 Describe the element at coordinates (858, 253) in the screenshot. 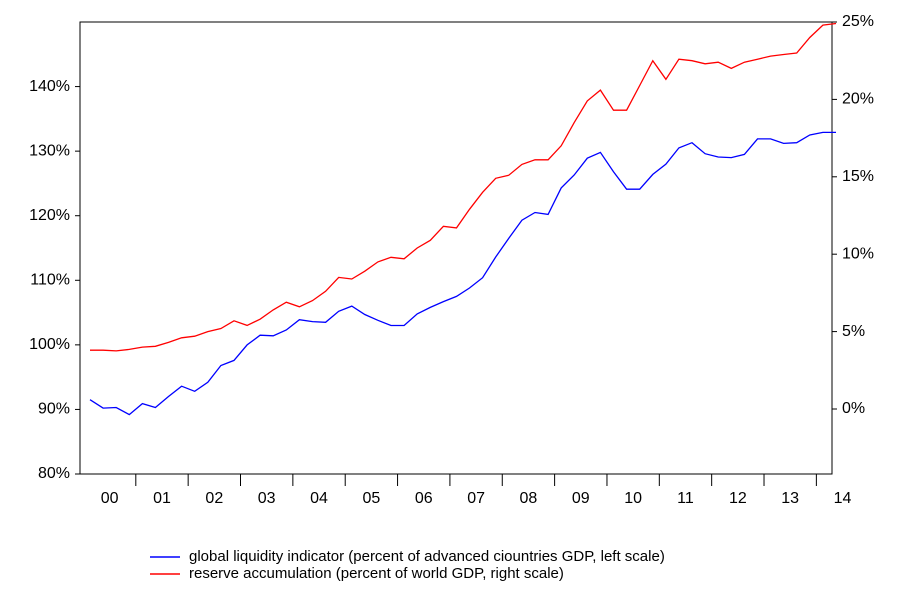

I see `y2-tick-label: 10%` at that location.